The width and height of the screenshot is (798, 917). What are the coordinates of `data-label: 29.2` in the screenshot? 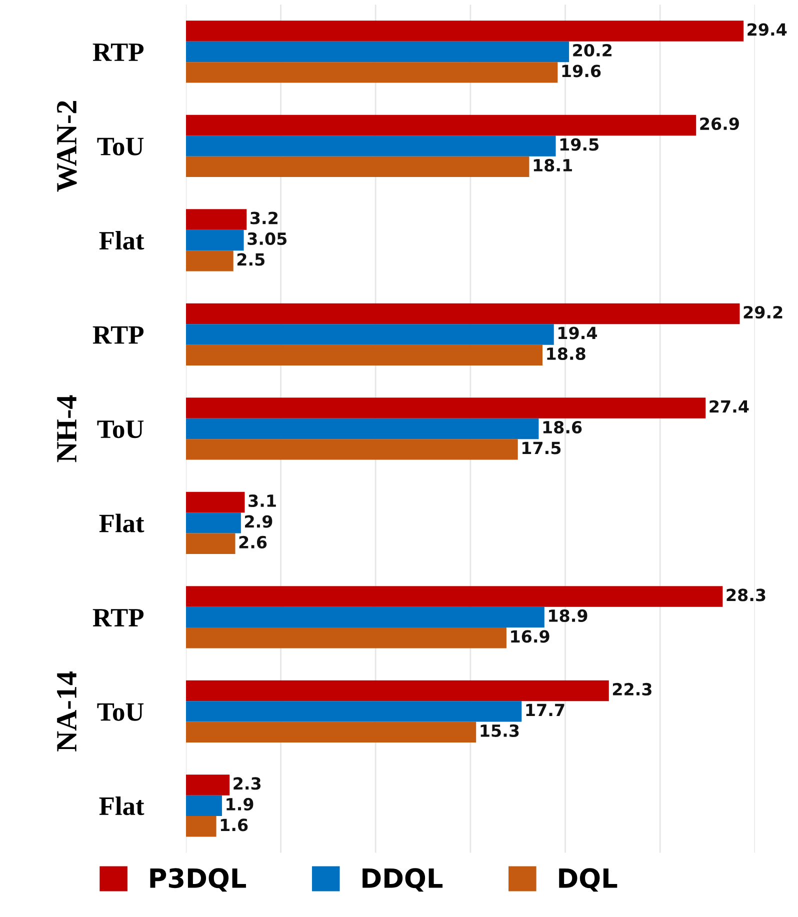 It's located at (763, 312).